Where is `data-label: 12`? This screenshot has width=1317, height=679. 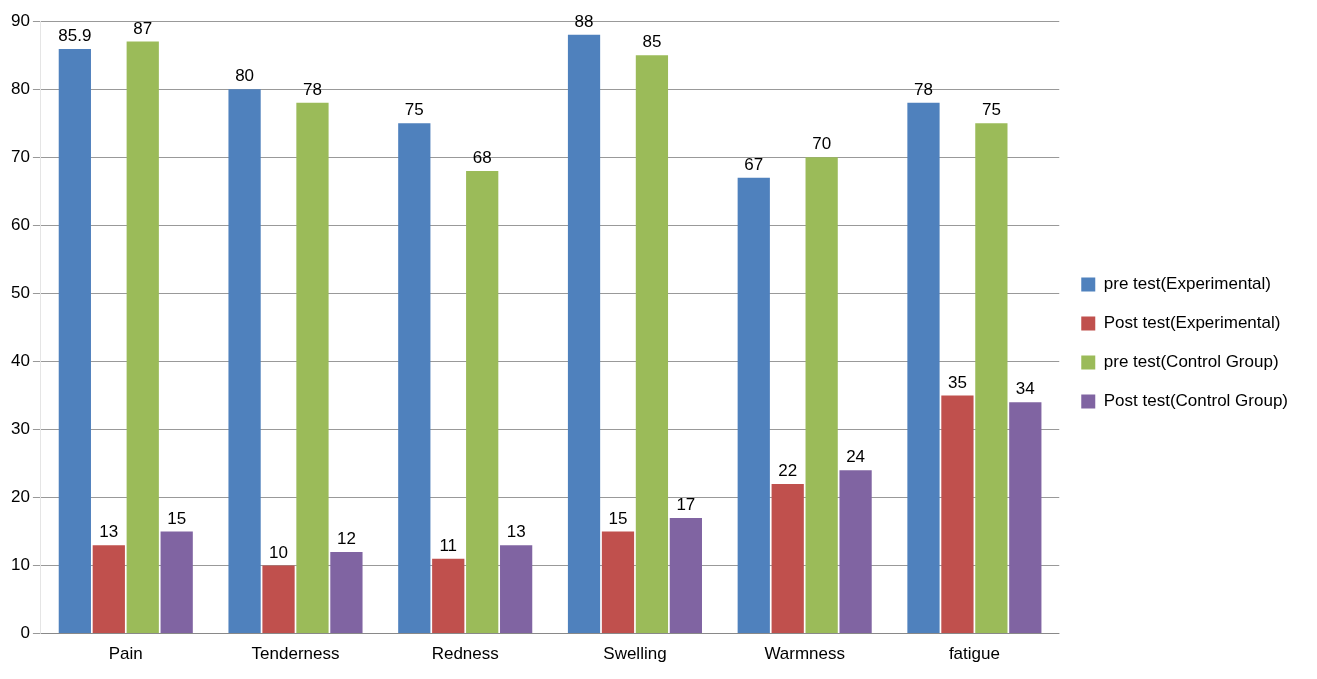
data-label: 12 is located at coordinates (346, 539).